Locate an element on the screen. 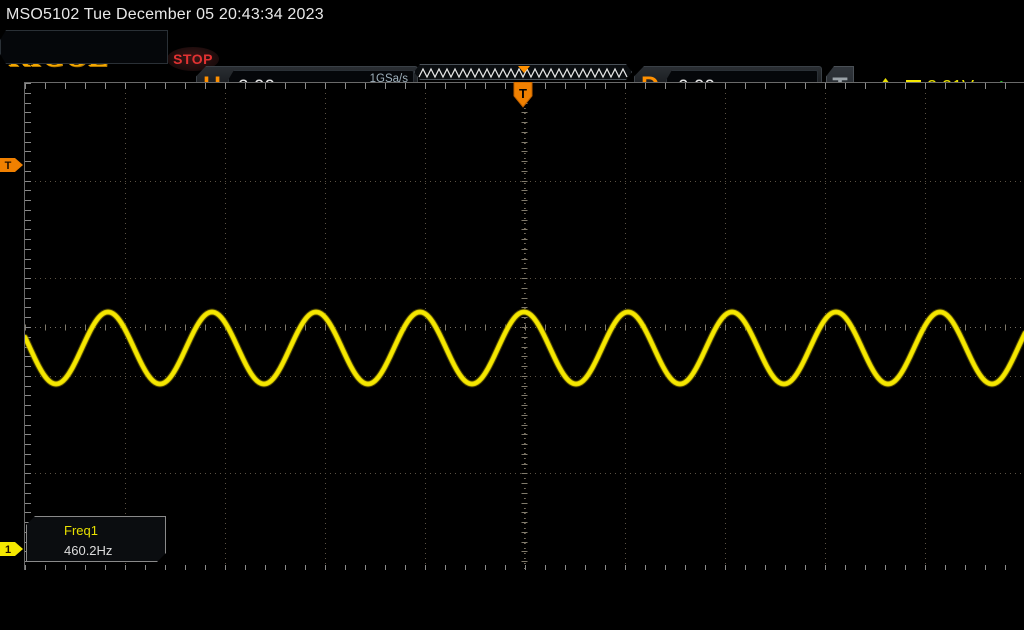  preview-trigger-marker-icon is located at coordinates (524, 69).